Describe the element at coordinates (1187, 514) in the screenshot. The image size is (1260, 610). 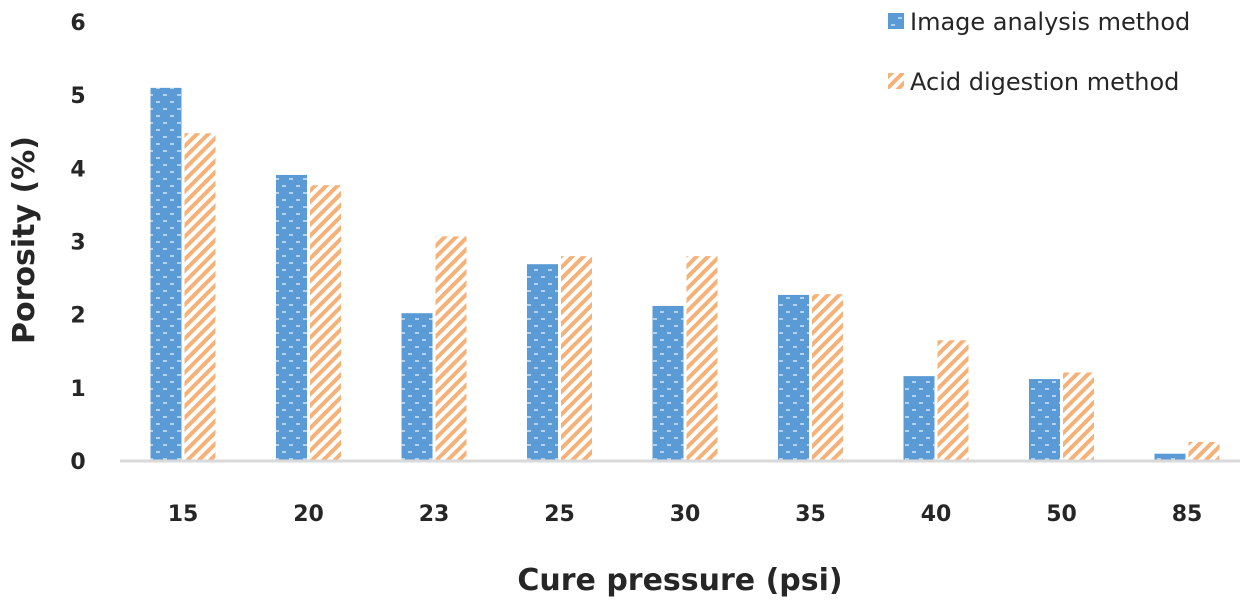
I see `x-tick-label: 85` at that location.